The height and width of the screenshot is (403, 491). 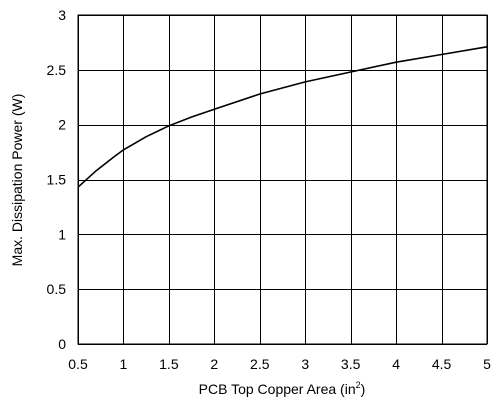 I want to click on x-axis-ticks: 0.5 1 1.5 2 2.5 3 3.5 4 4.5 5, so click(x=279, y=364).